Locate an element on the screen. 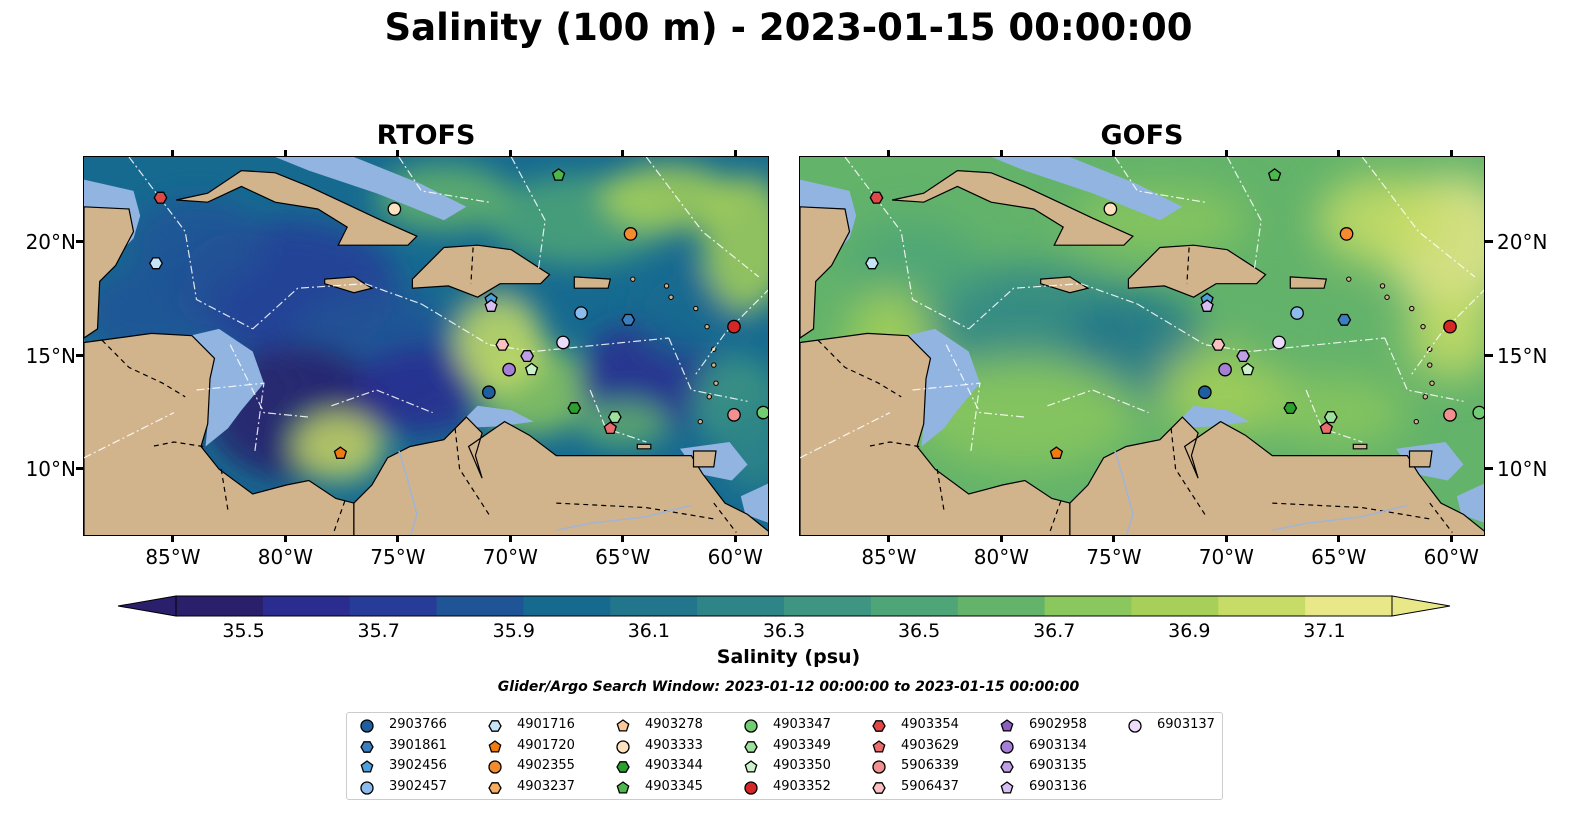 The width and height of the screenshot is (1577, 827). lat-label-10n-right: 10°N is located at coordinates (1522, 469).